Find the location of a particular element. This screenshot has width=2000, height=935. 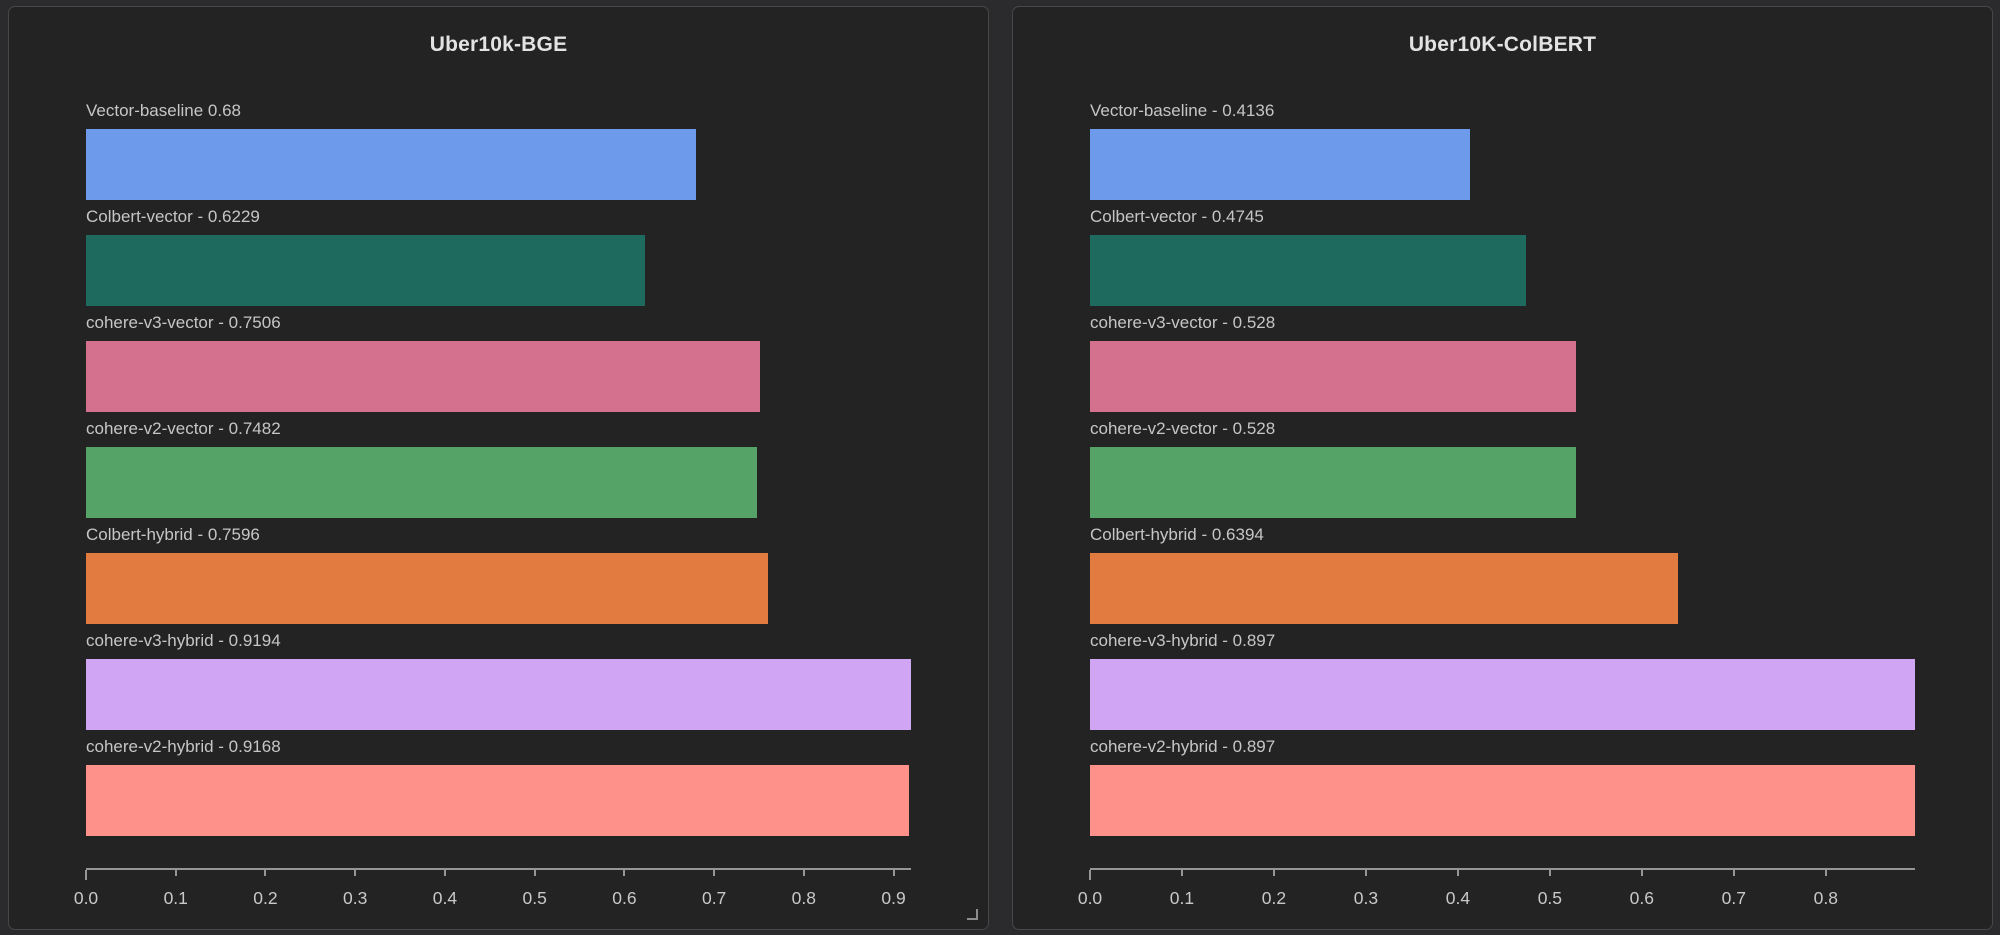

bar-row: cohere-v3-vector - 0.528 is located at coordinates (1502, 362).